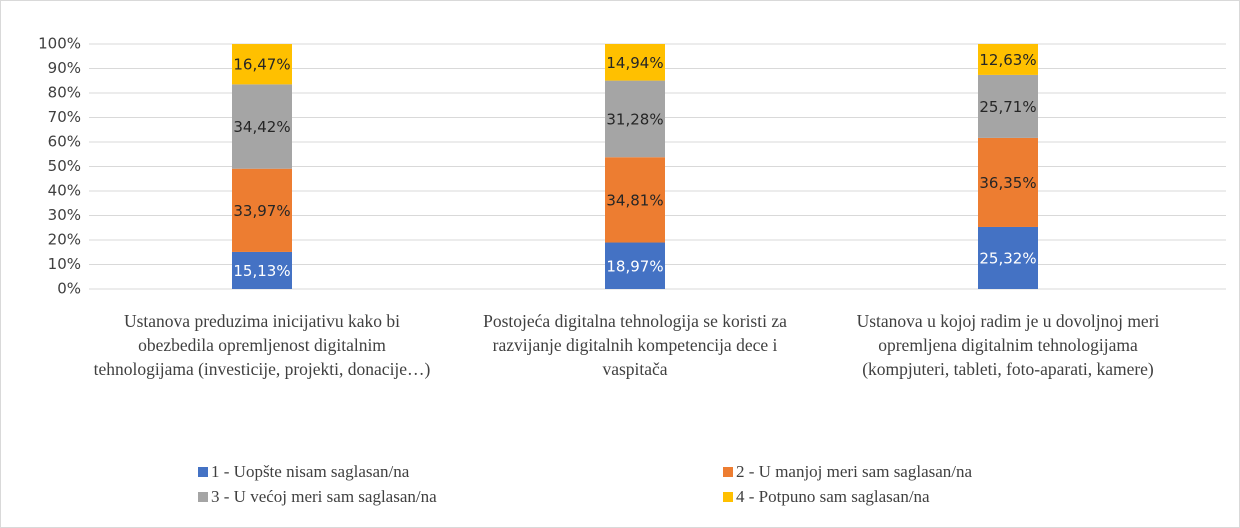 This screenshot has width=1240, height=528. What do you see at coordinates (64, 215) in the screenshot?
I see `y-tick-label: 30%` at bounding box center [64, 215].